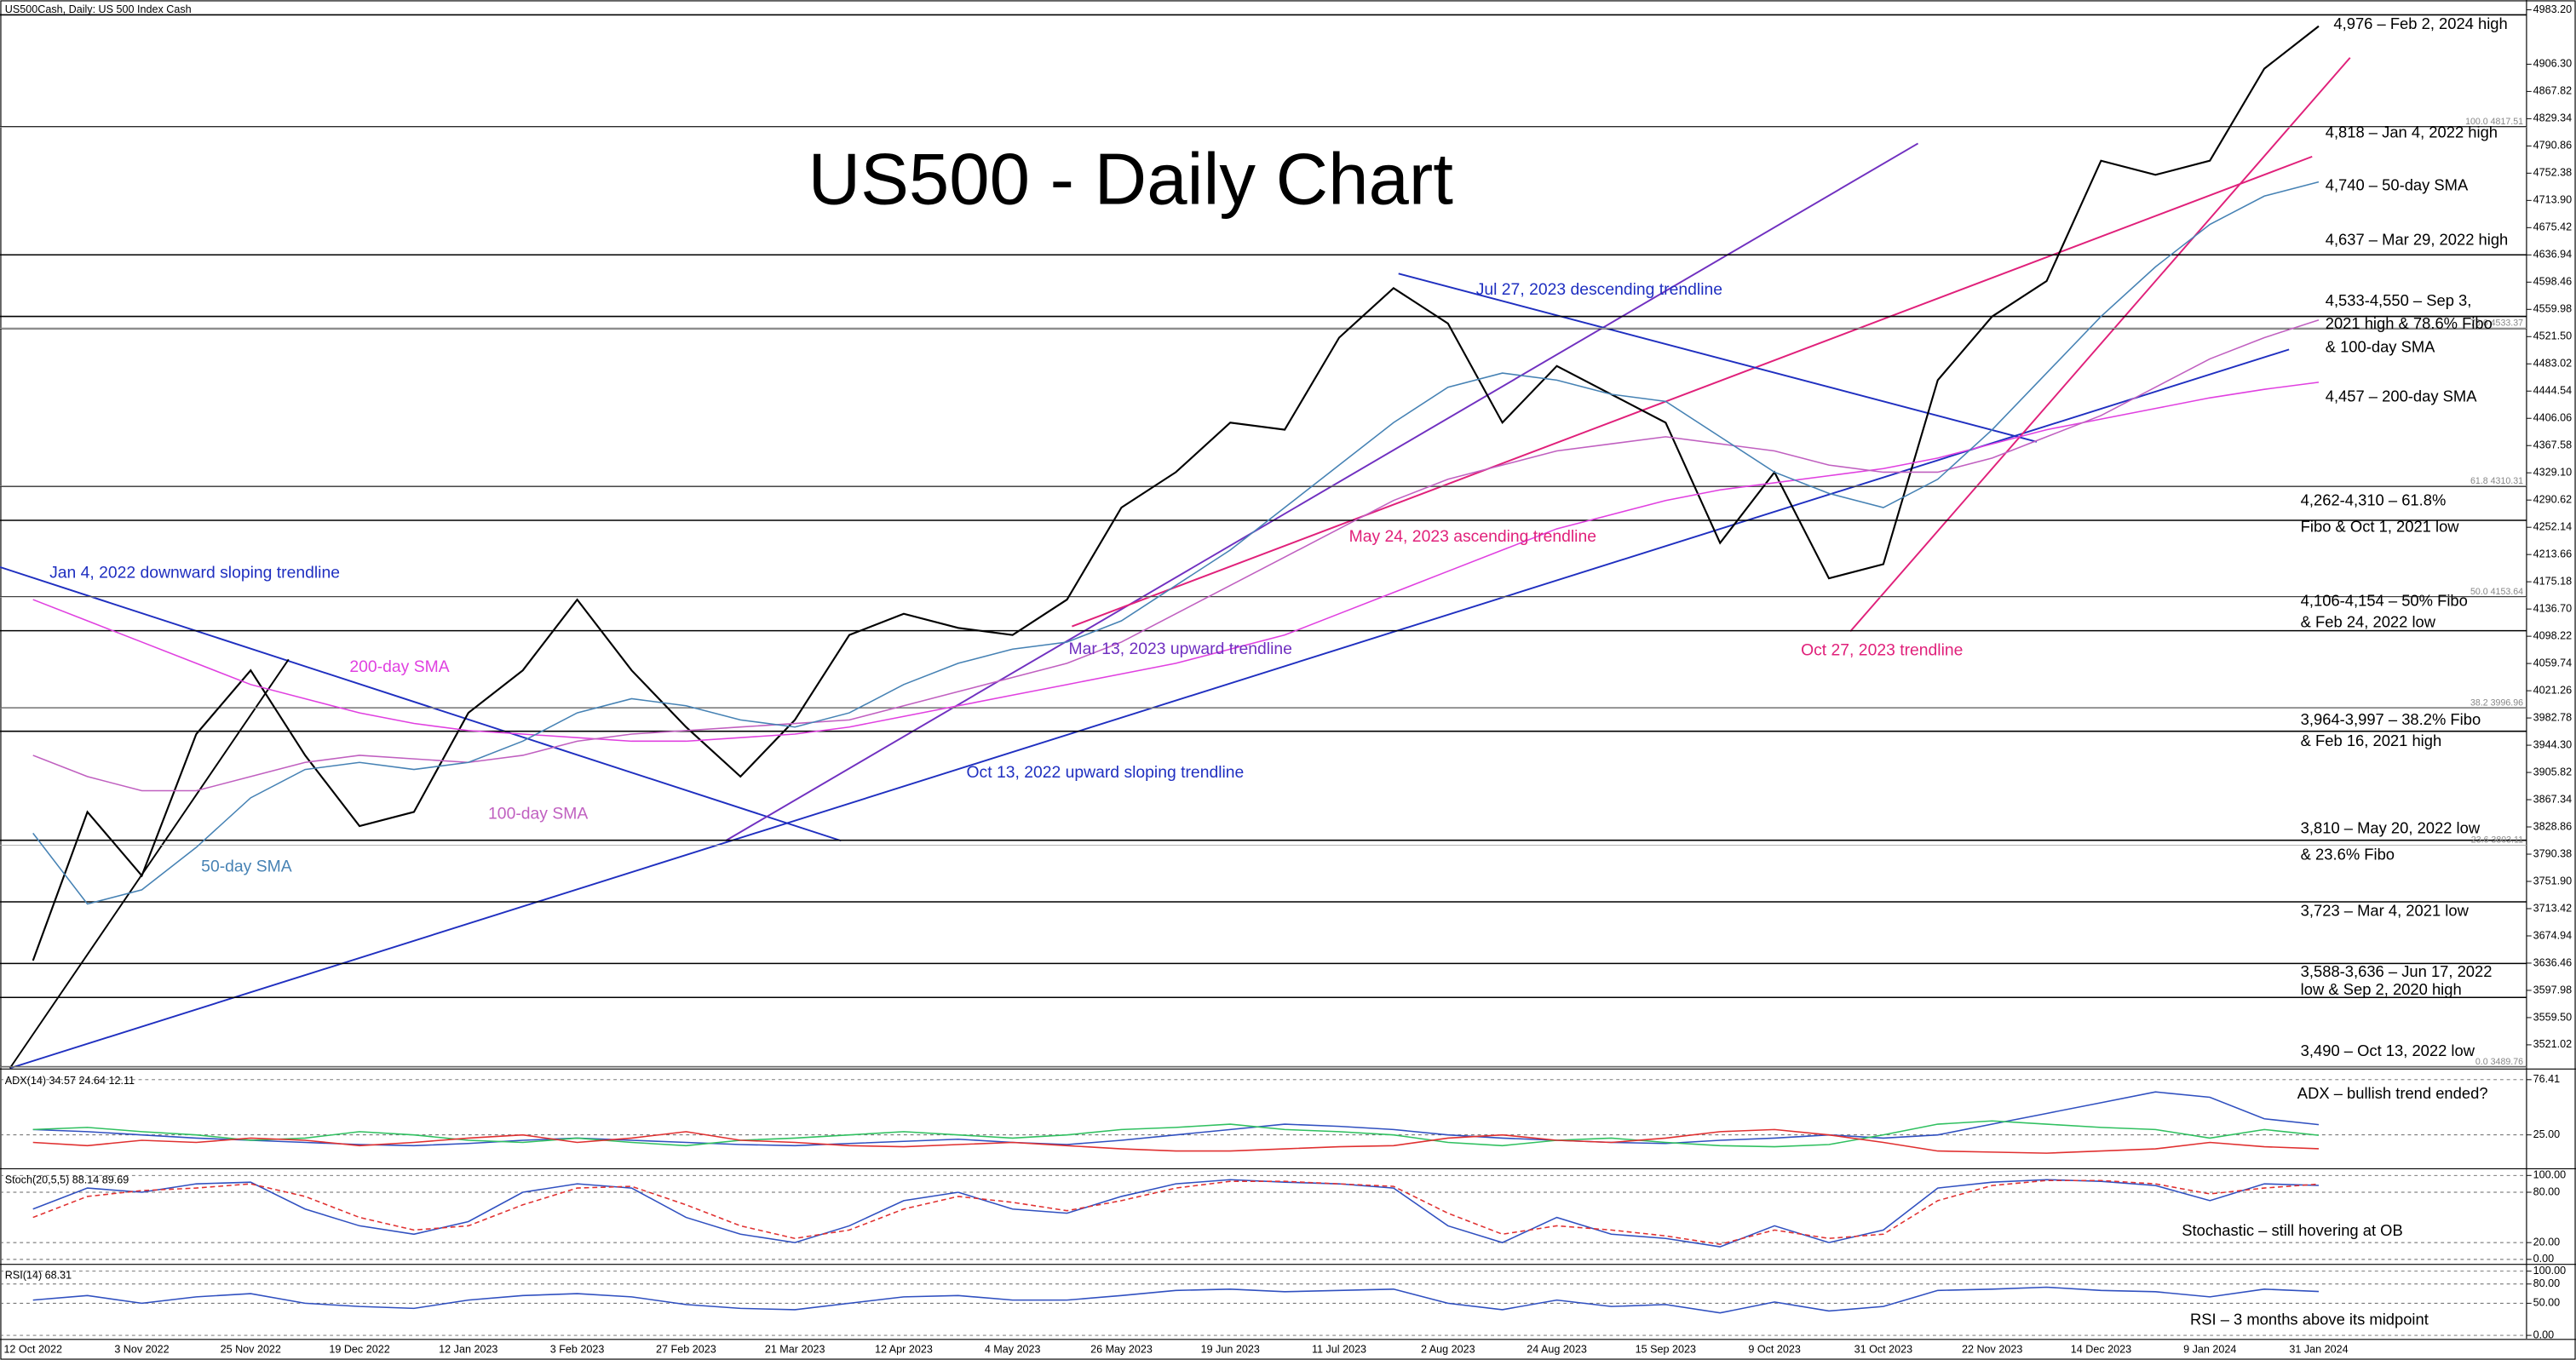 The image size is (2576, 1360). What do you see at coordinates (2410, 323) in the screenshot?
I see `annotation: 2021 high & 78.6% Fibo` at bounding box center [2410, 323].